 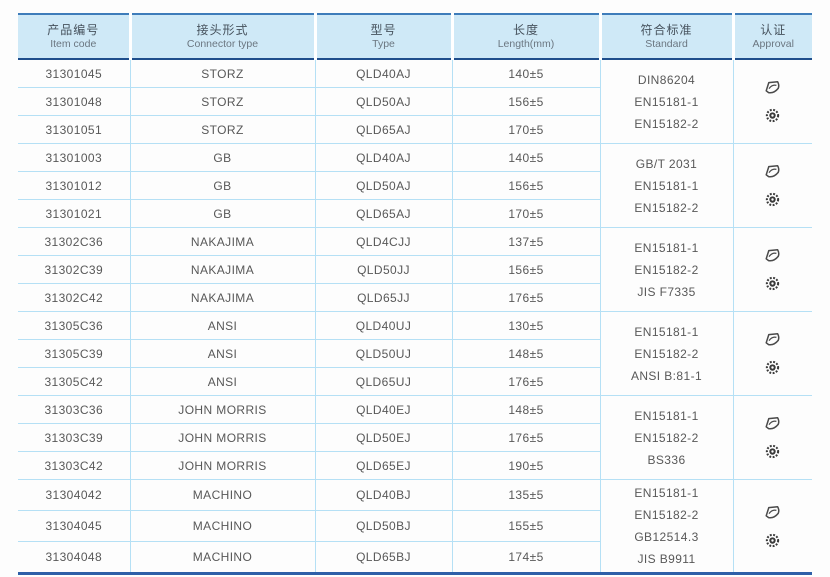 I want to click on item-code-cell: 31302C42, so click(x=74, y=297).